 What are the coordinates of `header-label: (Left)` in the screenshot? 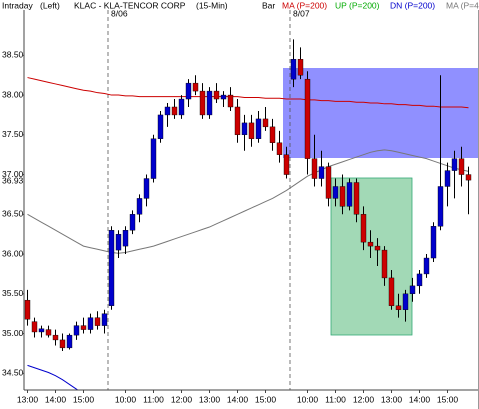 It's located at (50, 5).